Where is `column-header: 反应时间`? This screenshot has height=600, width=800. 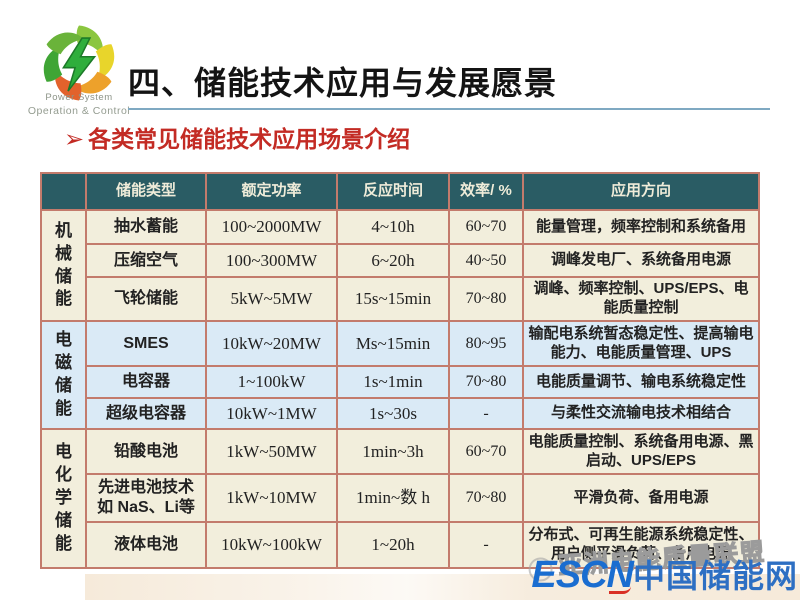
column-header: 反应时间 is located at coordinates (393, 191).